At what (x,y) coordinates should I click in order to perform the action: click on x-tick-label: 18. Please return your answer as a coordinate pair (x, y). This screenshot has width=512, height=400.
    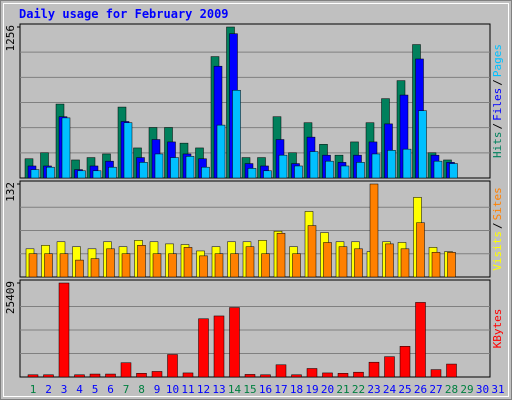
    Looking at the image, I should click on (296, 389).